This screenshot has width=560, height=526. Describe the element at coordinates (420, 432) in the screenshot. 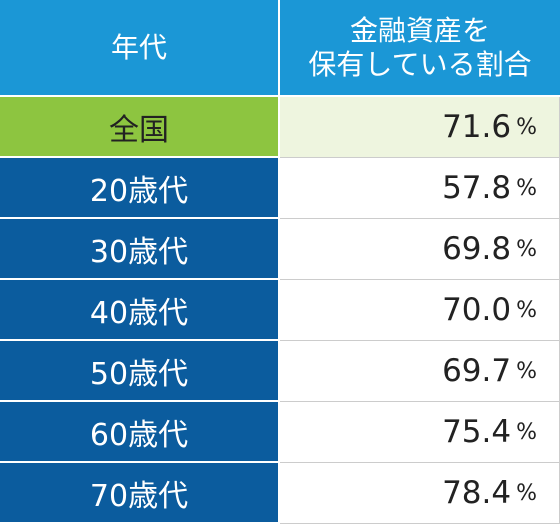

I see `value-cell: 75.4%` at that location.